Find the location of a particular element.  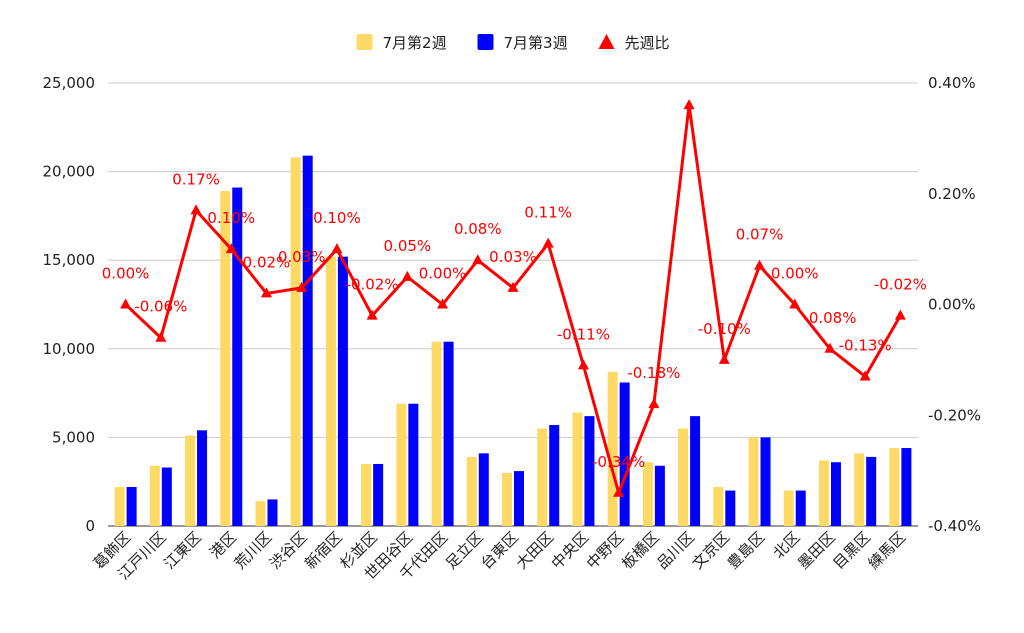

data-label: 0.07% is located at coordinates (760, 235).